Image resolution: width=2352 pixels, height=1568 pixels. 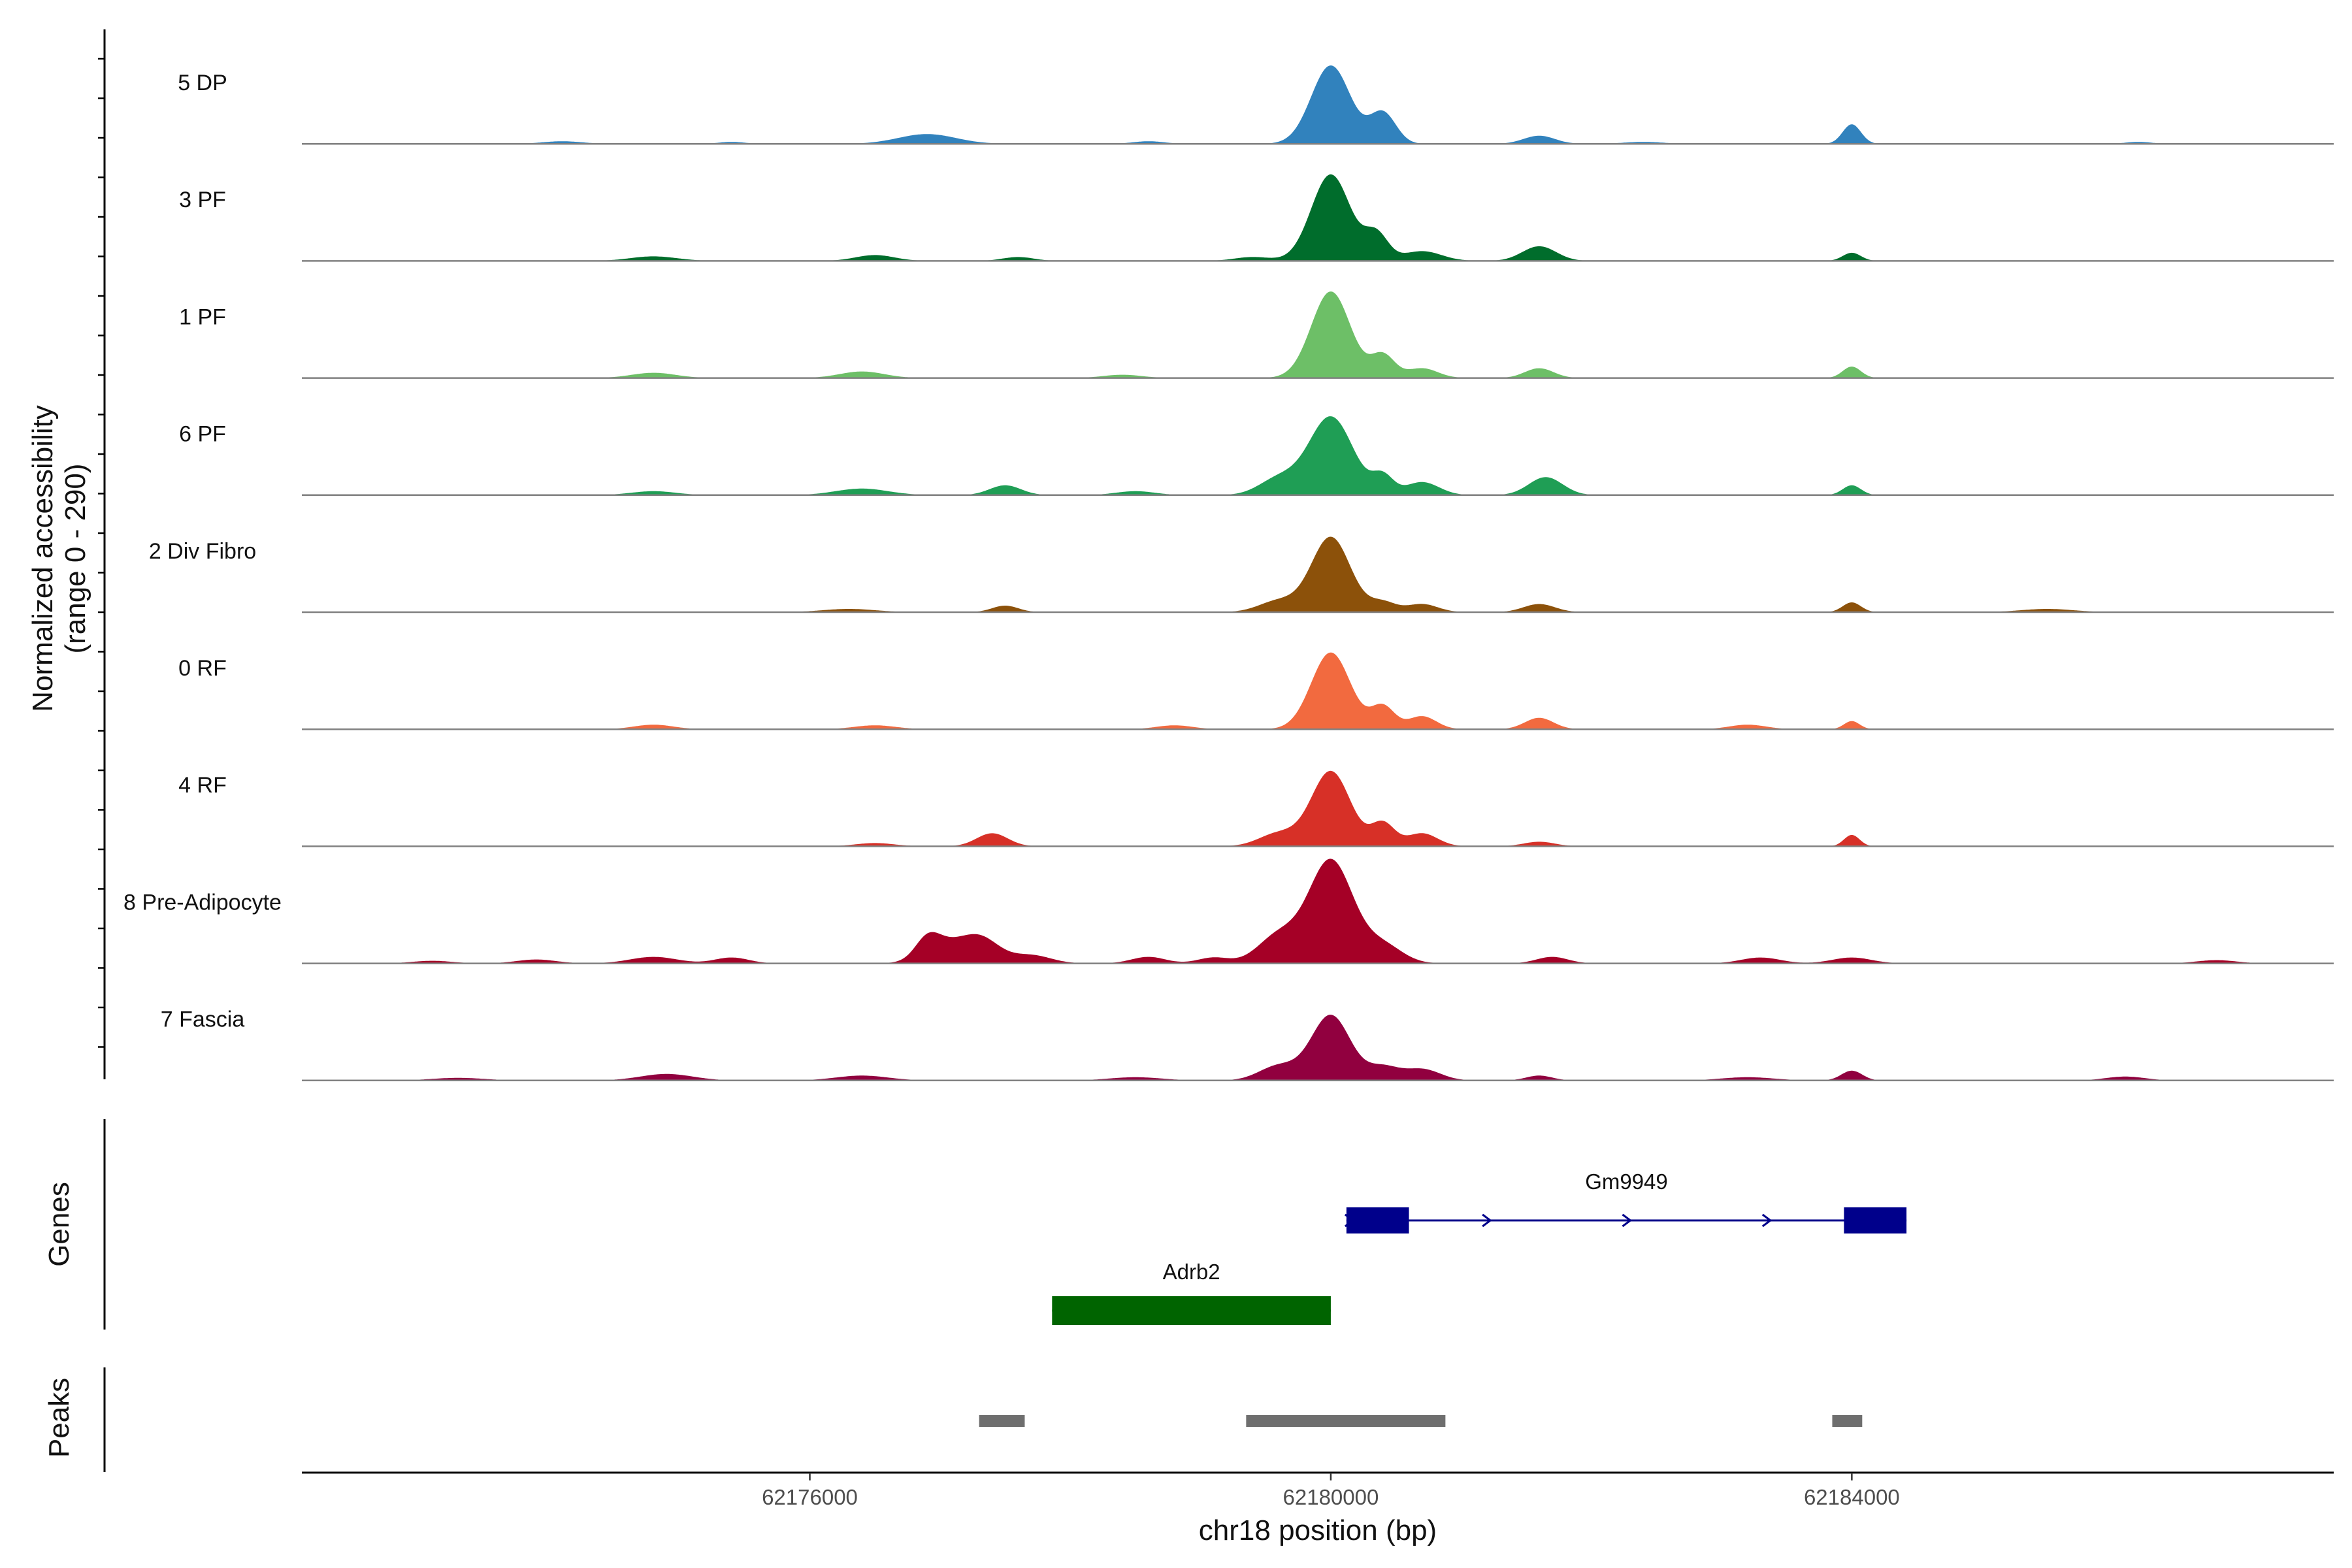 I want to click on x-tick-label: 62184000, so click(x=1852, y=1497).